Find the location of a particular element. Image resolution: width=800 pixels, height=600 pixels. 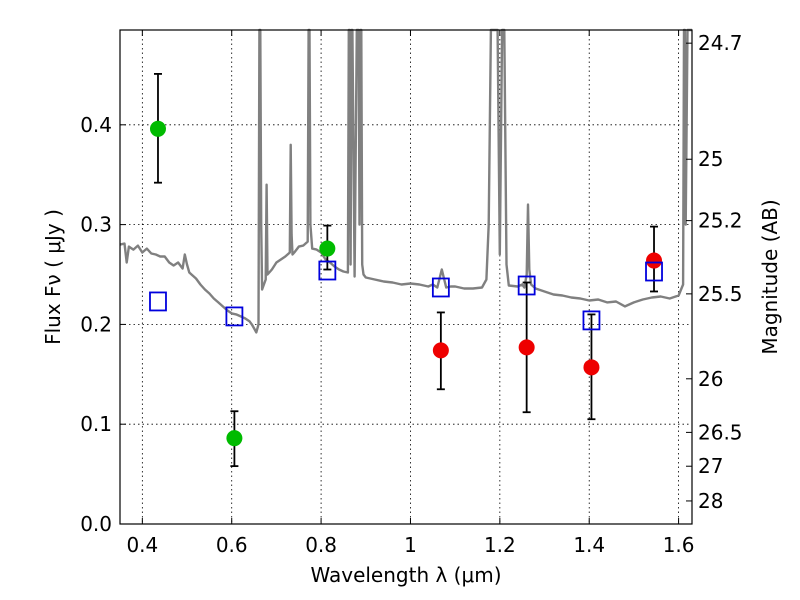

right-tick-label: 27 is located at coordinates (710, 466).